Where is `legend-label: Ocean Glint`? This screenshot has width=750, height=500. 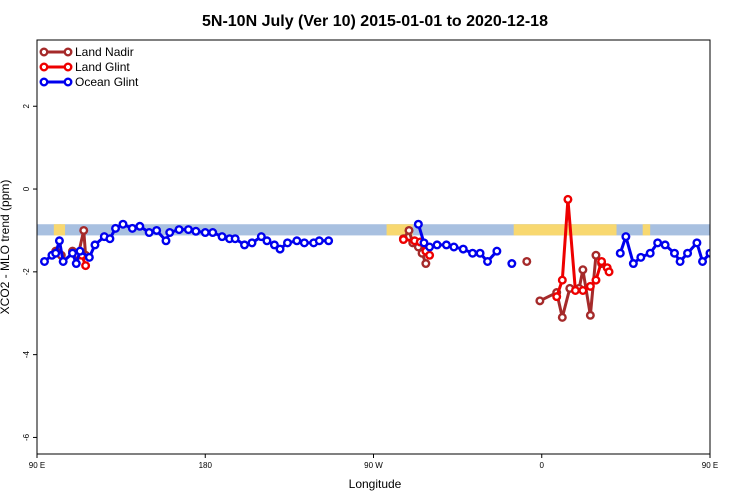
legend-label: Ocean Glint is located at coordinates (107, 82).